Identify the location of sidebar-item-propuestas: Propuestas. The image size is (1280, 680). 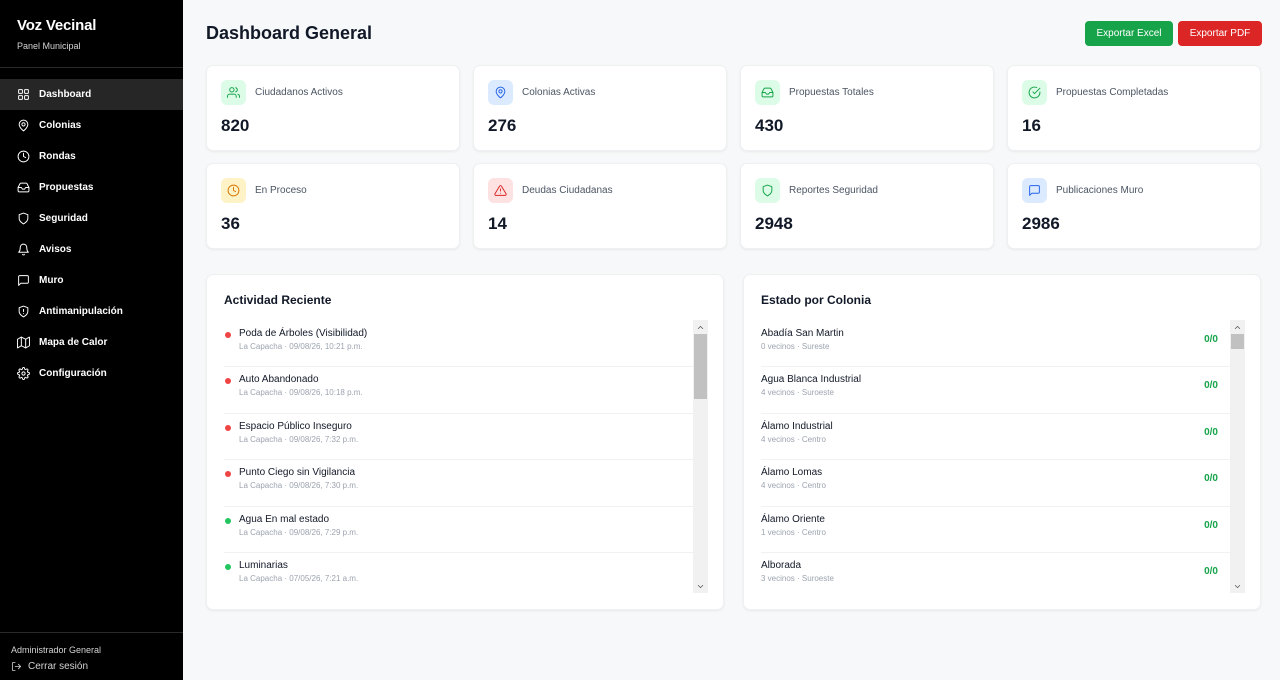
(91, 187).